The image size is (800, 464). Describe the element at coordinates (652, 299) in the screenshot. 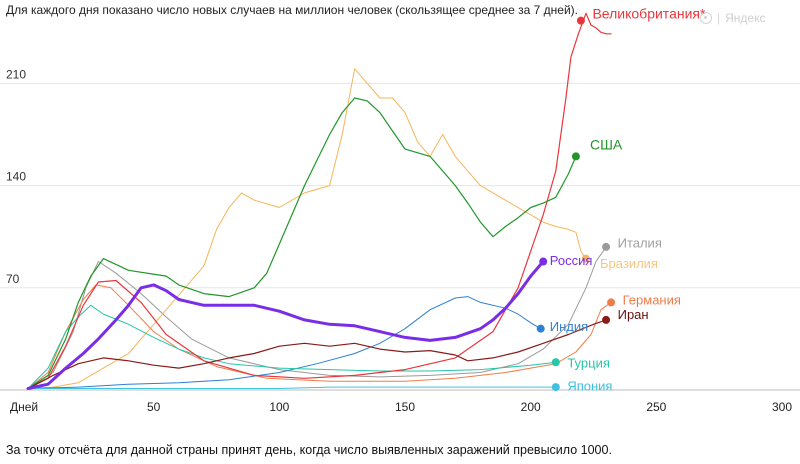

I see `series-label: Германия` at that location.